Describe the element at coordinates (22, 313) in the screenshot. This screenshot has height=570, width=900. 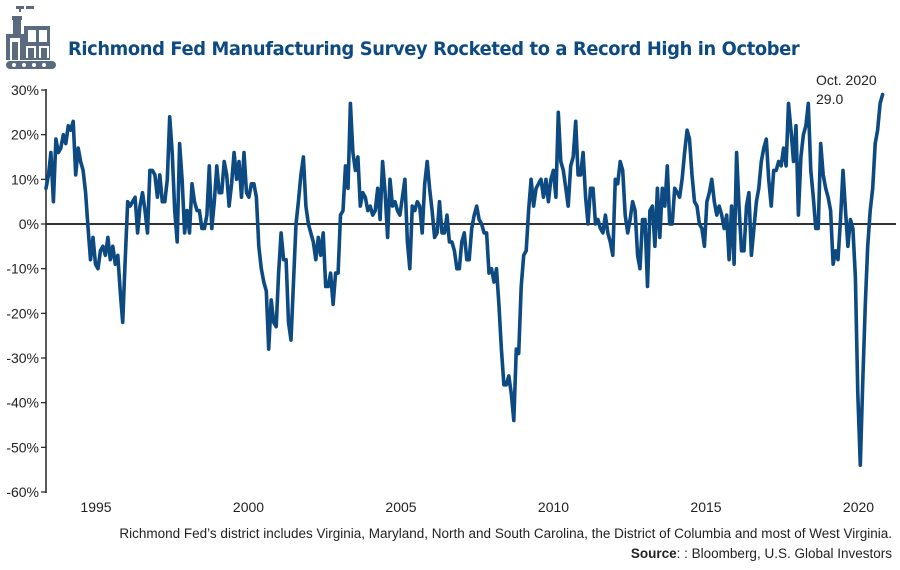
I see `y-tick-label: -20%` at that location.